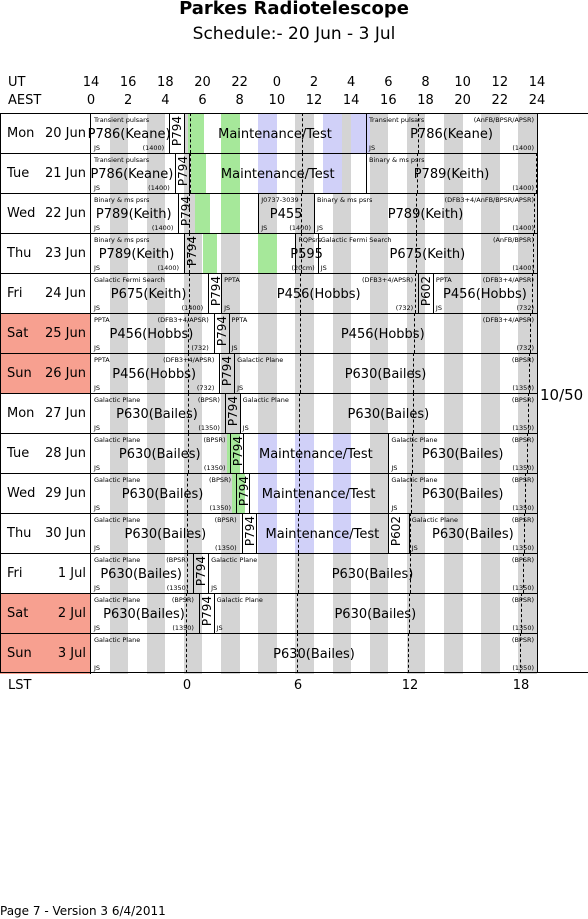 This screenshot has height=919, width=588. Describe the element at coordinates (65, 133) in the screenshot. I see `day-date: 20 Jun` at that location.